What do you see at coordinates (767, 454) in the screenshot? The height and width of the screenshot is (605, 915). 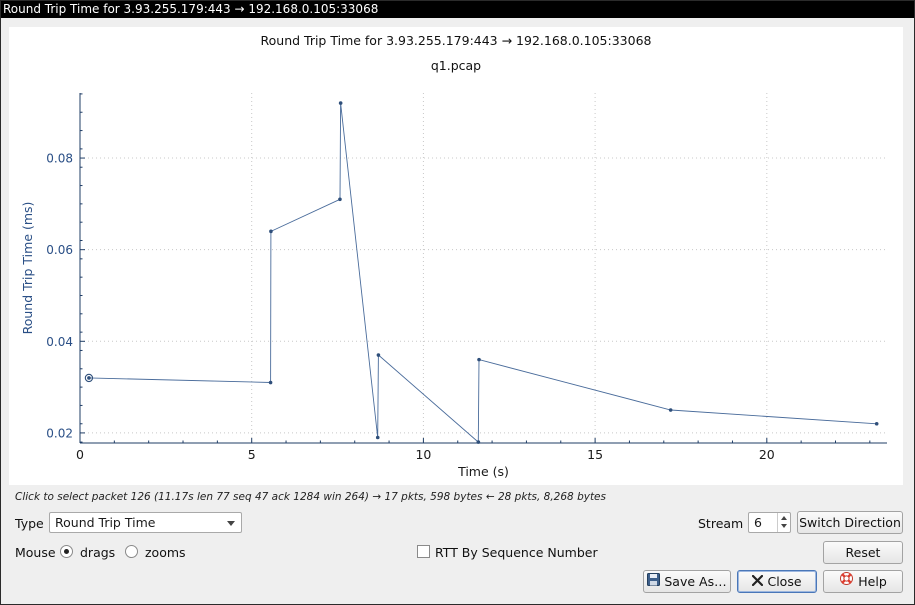 I see `x-tick-label: 20` at bounding box center [767, 454].